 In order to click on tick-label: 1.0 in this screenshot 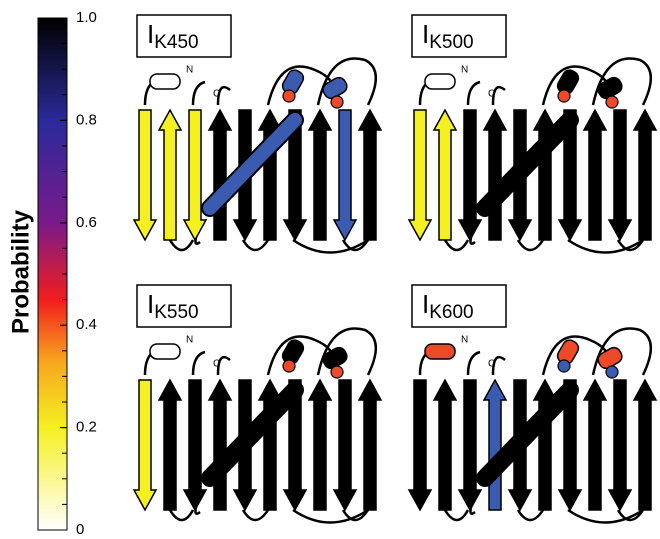, I will do `click(86, 17)`.